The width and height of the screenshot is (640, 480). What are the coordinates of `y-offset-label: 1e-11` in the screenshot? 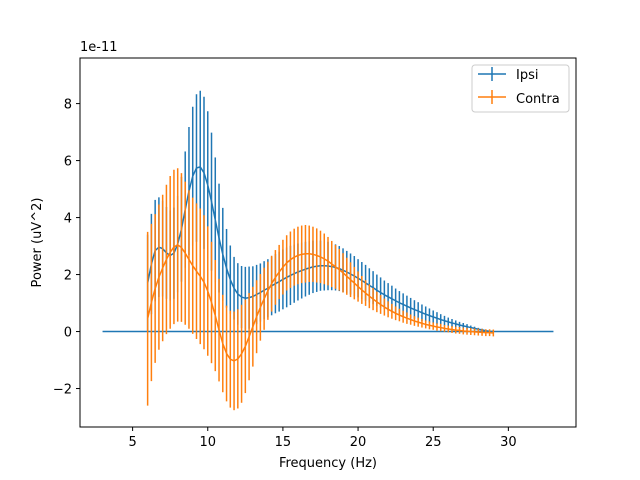 It's located at (99, 47).